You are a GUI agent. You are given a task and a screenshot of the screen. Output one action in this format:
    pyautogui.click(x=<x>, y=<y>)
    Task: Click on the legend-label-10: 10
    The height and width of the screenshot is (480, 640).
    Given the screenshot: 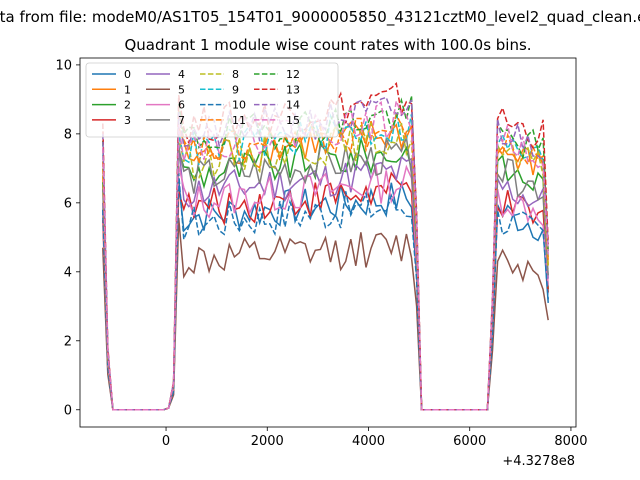 What is the action you would take?
    pyautogui.click(x=239, y=105)
    